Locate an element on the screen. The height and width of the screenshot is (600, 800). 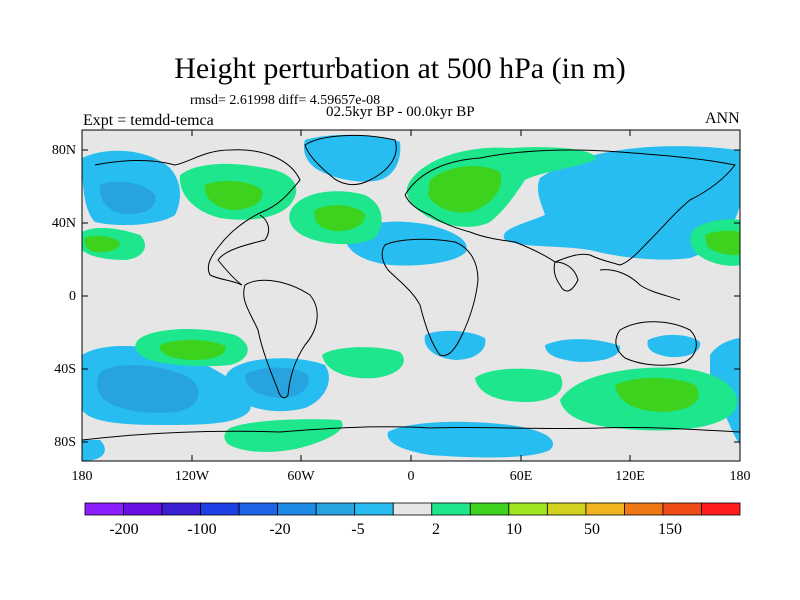
colorbar-label: -20 is located at coordinates (280, 529).